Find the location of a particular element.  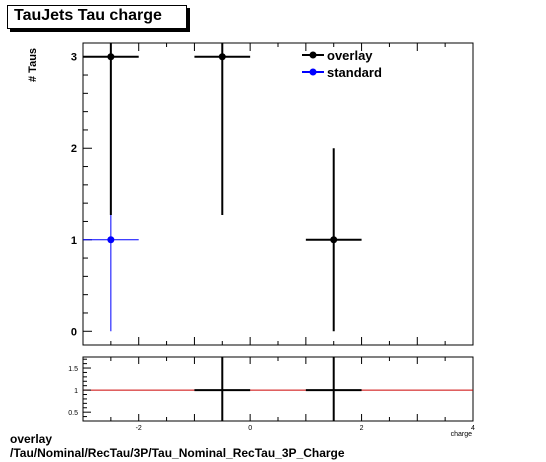

ratio-x-tick-label: 4 is located at coordinates (473, 428).